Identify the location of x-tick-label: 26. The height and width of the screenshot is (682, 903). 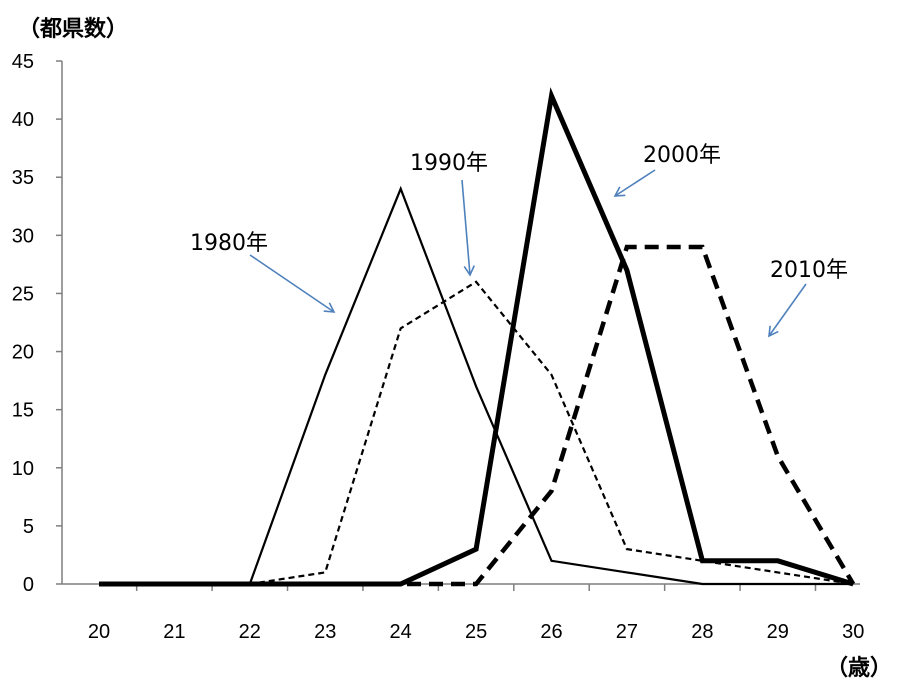
(551, 632).